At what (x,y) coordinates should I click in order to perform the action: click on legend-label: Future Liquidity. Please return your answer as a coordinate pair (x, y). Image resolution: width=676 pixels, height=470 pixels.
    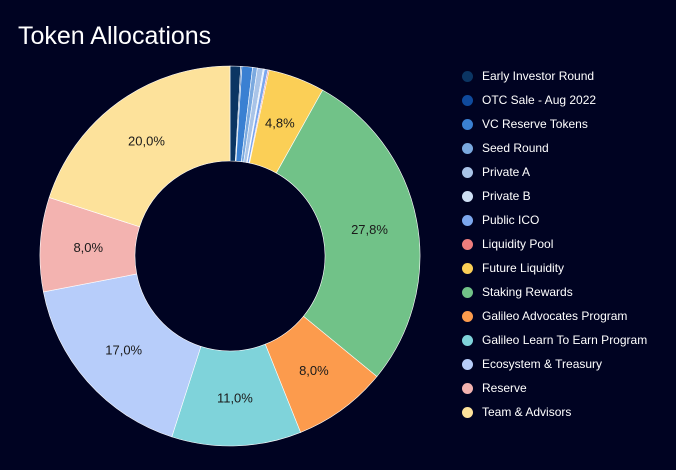
    Looking at the image, I should click on (523, 268).